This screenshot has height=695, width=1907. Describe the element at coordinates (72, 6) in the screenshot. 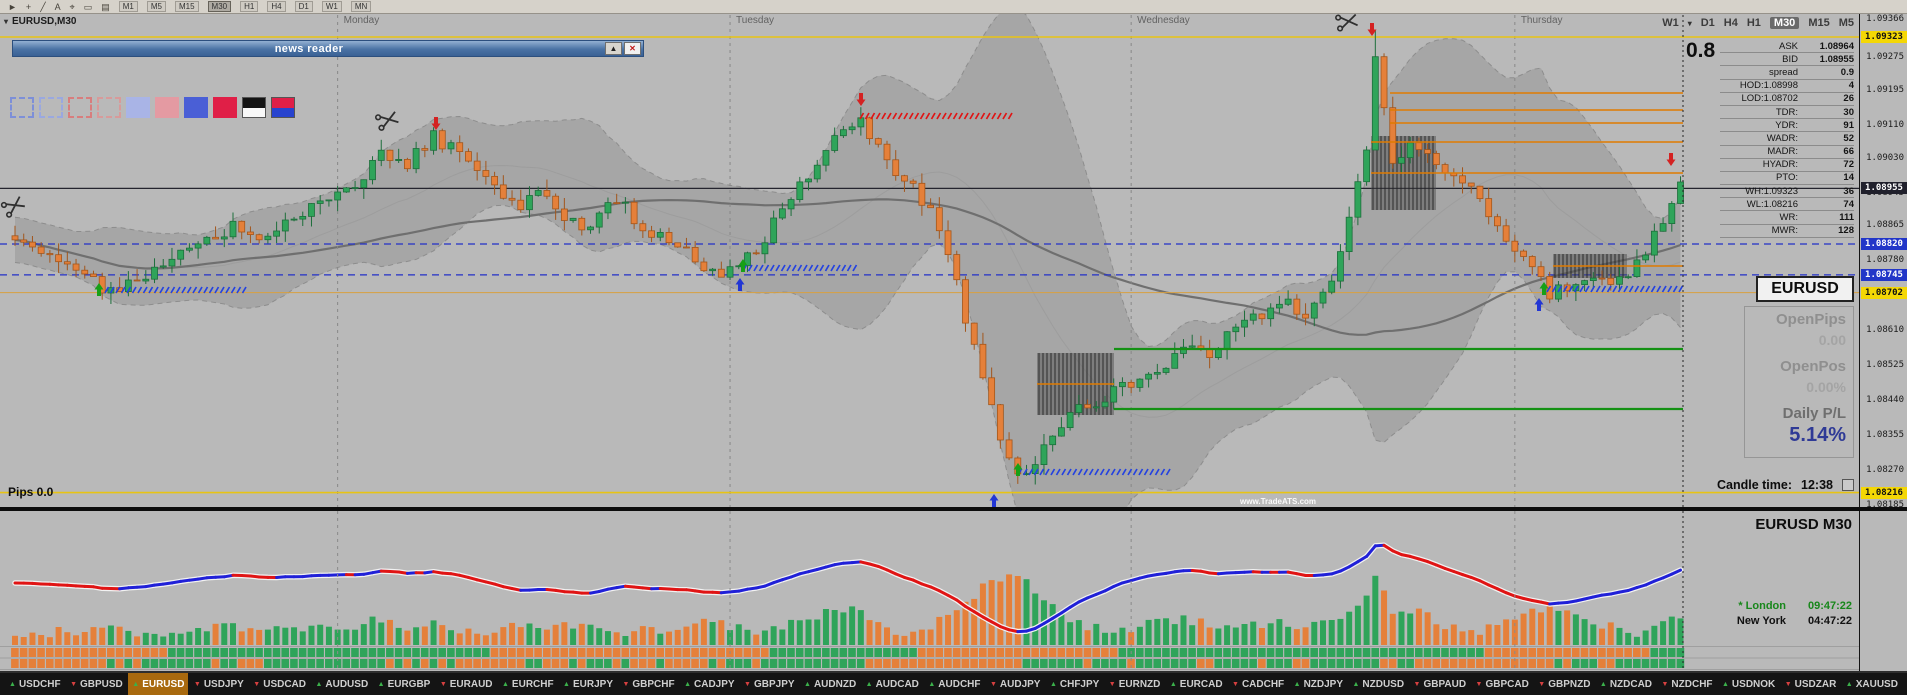

I see `toolbar-tool-icon-4: ⌖` at that location.